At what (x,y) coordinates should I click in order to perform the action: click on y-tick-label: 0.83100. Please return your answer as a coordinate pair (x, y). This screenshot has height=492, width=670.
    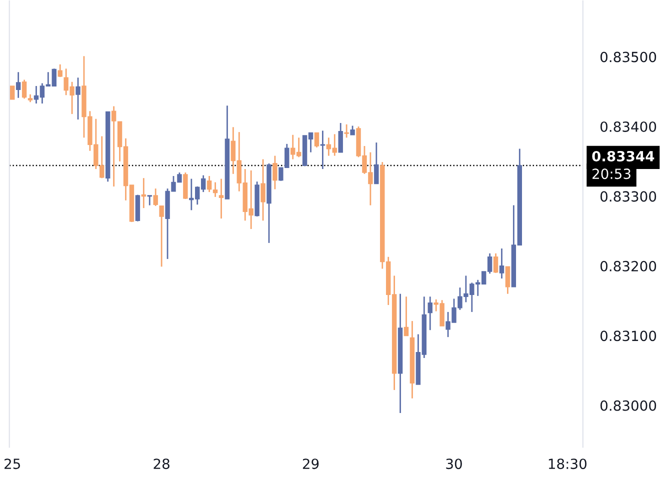
    Looking at the image, I should click on (628, 336).